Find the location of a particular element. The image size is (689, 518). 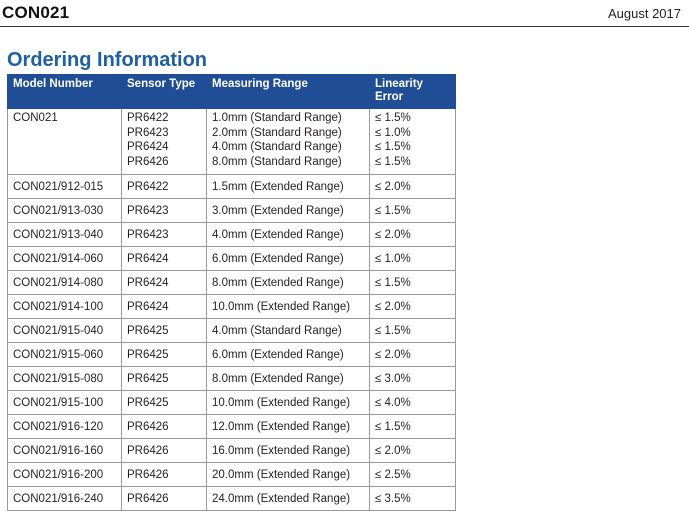

cell-text: CON021 is located at coordinates (35, 118).